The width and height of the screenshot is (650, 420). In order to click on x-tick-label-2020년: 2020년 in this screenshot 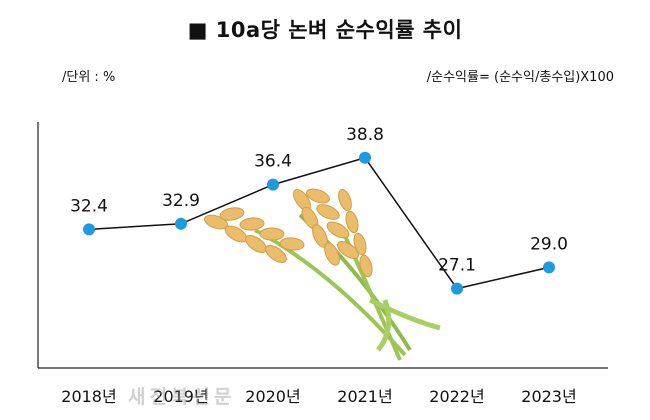, I will do `click(272, 396)`.